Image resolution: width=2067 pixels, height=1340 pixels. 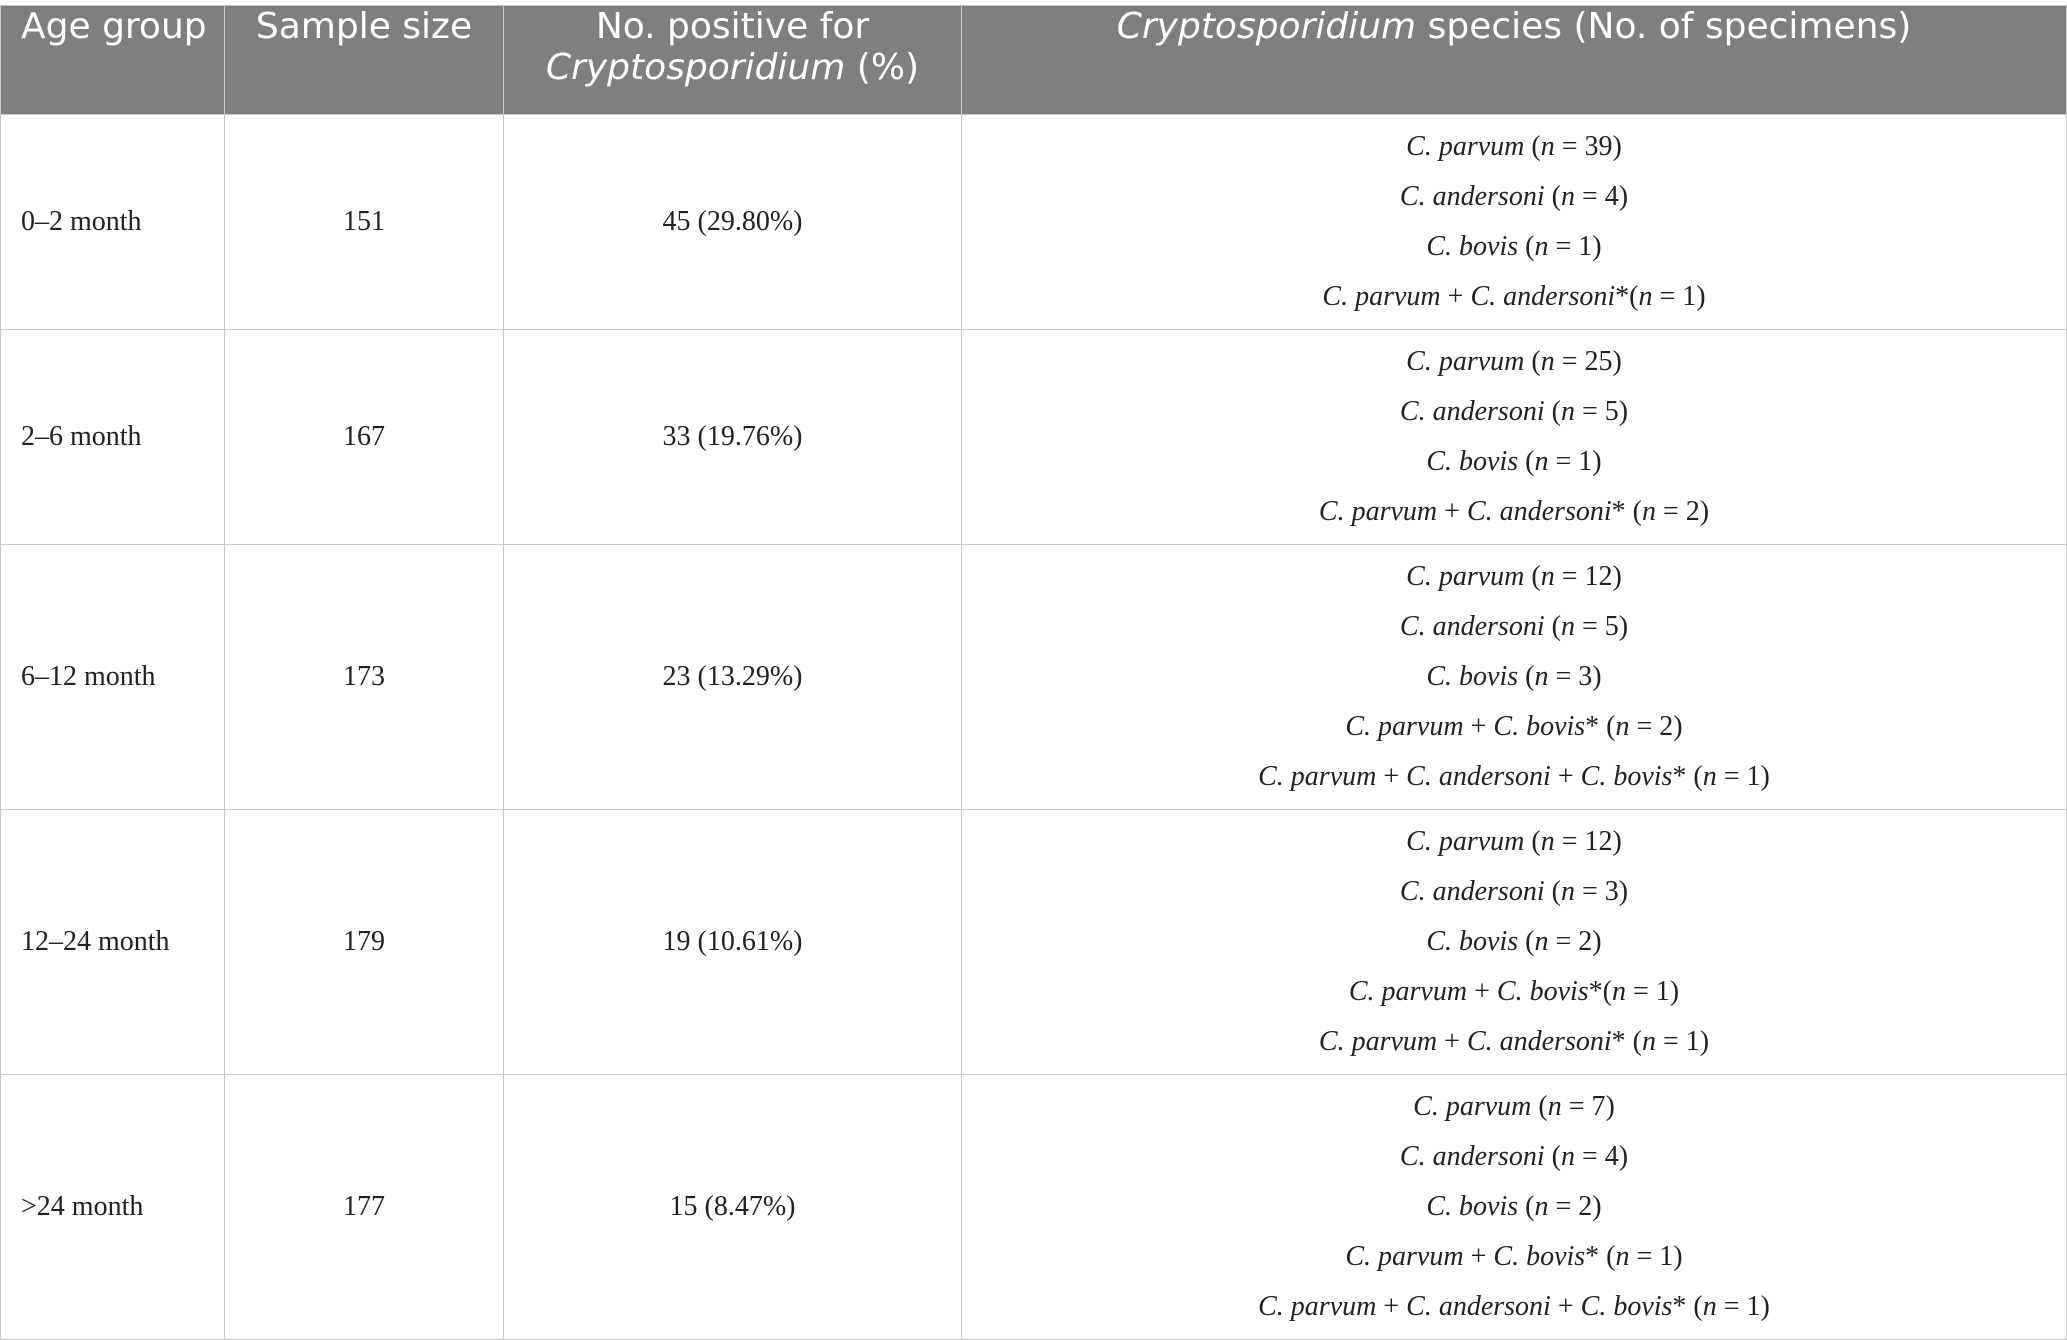 I want to click on sample-size-cell: 151, so click(x=364, y=222).